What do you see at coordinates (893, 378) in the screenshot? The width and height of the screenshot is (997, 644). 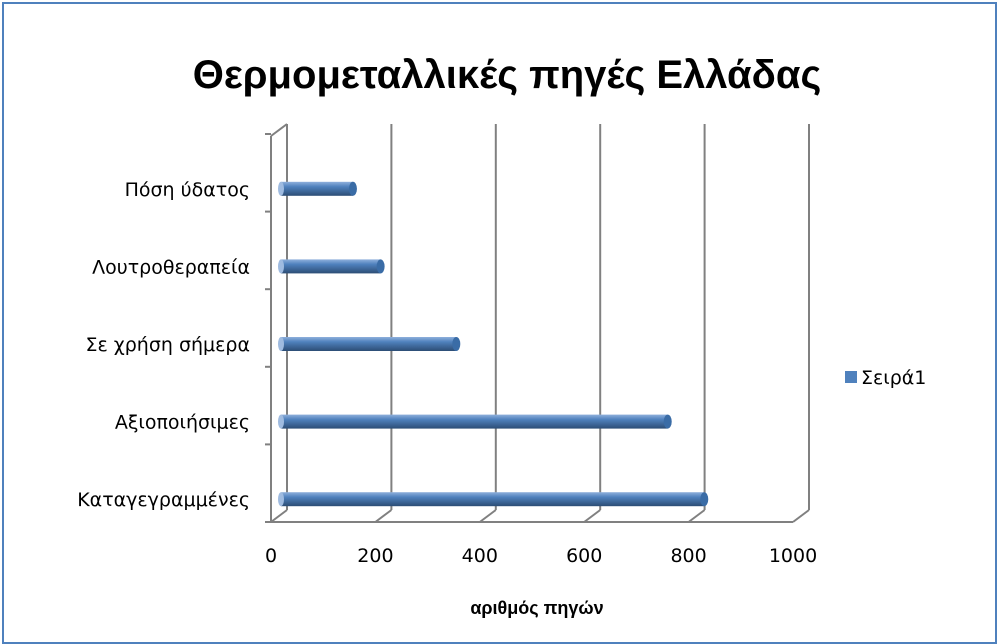 I see `legend-label: Σειρά1` at bounding box center [893, 378].